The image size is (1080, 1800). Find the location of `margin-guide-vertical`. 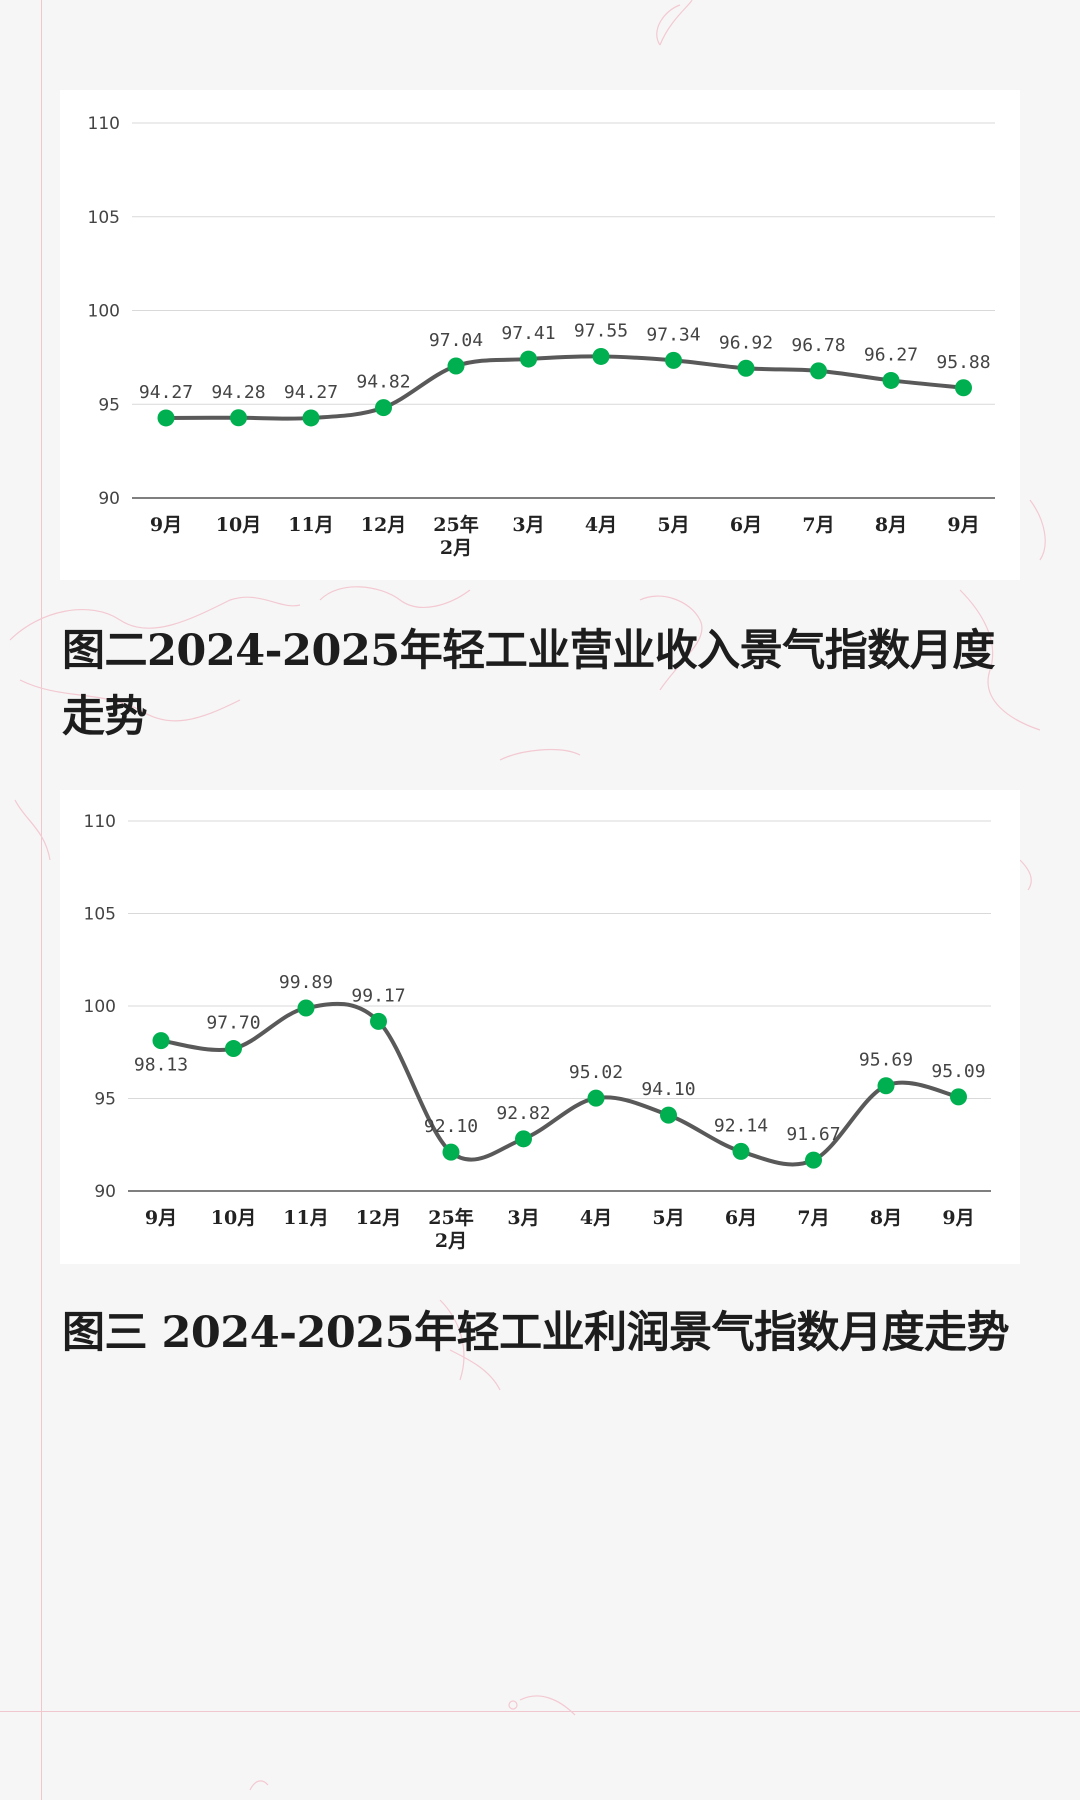

margin-guide-vertical is located at coordinates (41, 900).